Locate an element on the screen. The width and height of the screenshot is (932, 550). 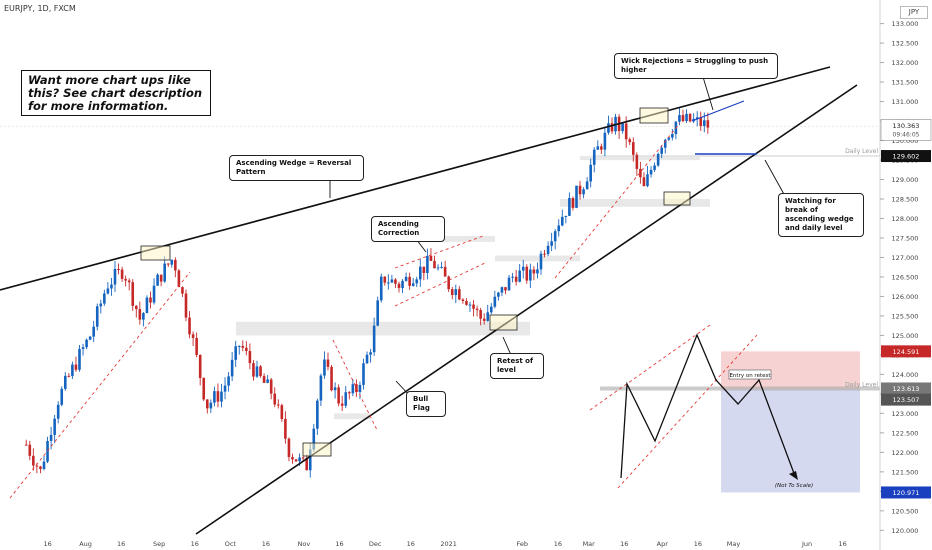
time-tick-label: Sep is located at coordinates (159, 544).